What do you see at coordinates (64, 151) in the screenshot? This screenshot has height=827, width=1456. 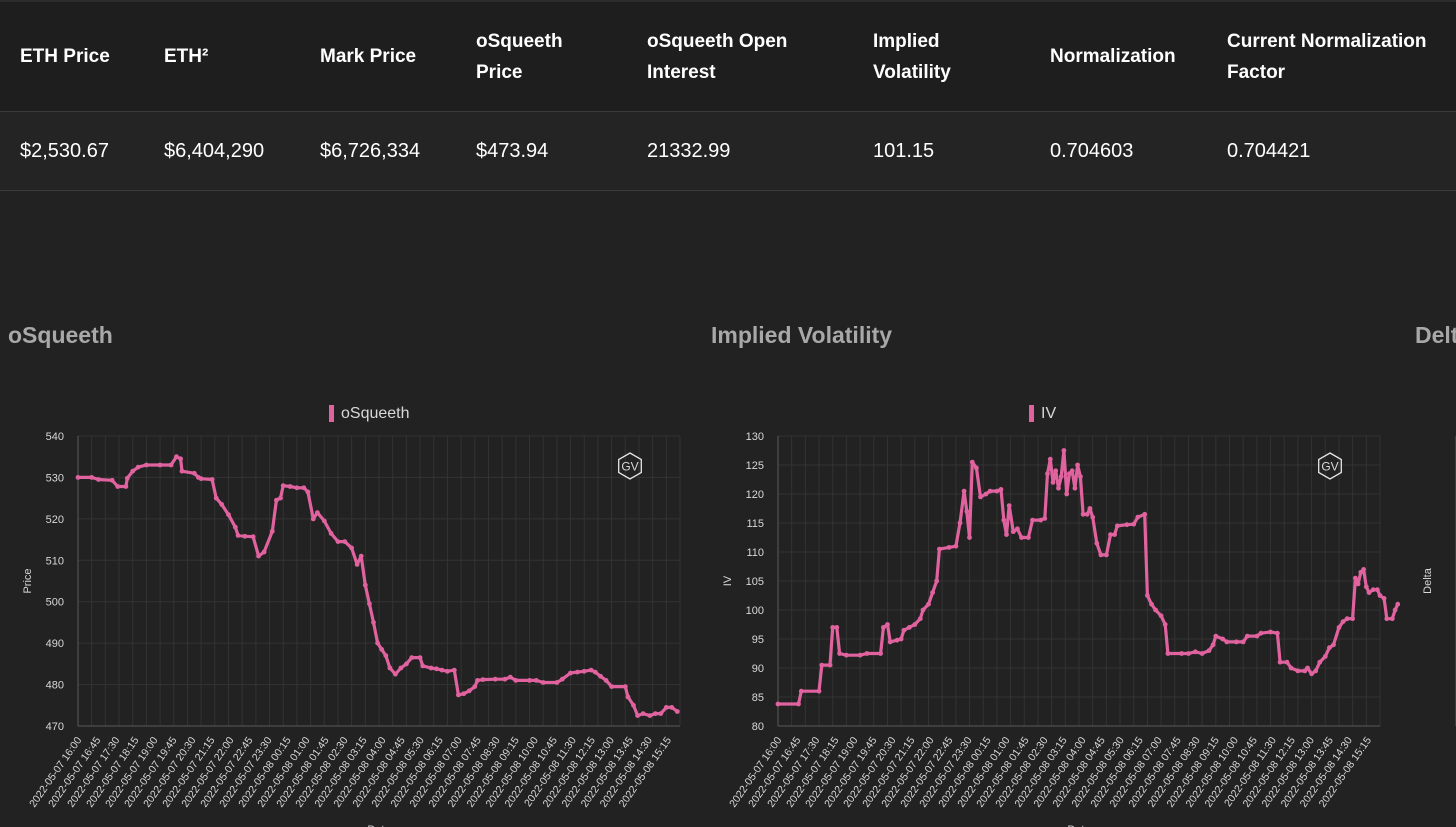 I see `value-eth-price: $2,530.67` at bounding box center [64, 151].